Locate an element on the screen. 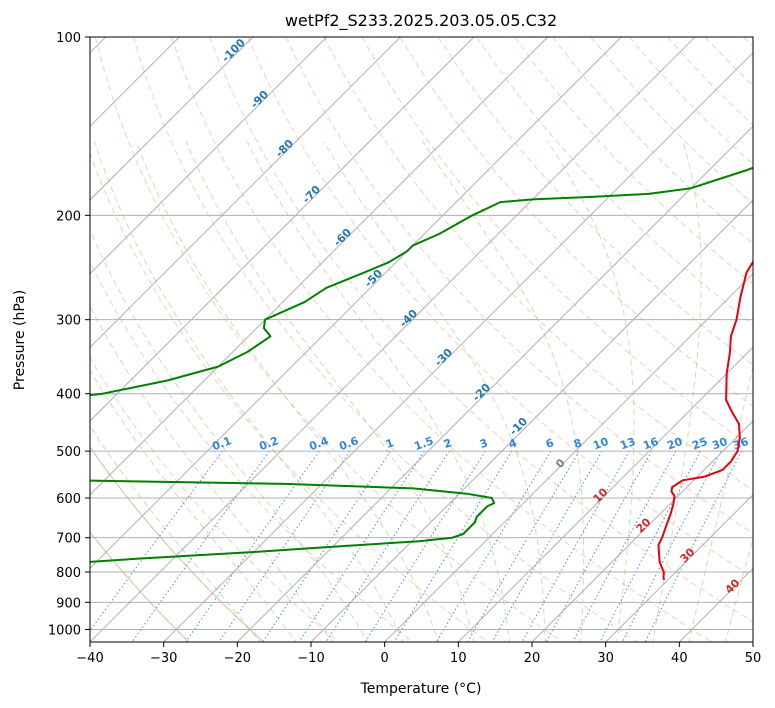 This screenshot has width=775, height=708. x-axis-ticks: −40 −30 −20 −10 0 10 20 30 40 50 is located at coordinates (418, 654).